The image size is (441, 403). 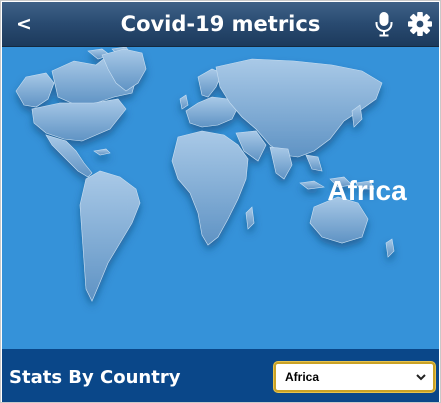 What do you see at coordinates (24, 24) in the screenshot?
I see `back-button: <` at bounding box center [24, 24].